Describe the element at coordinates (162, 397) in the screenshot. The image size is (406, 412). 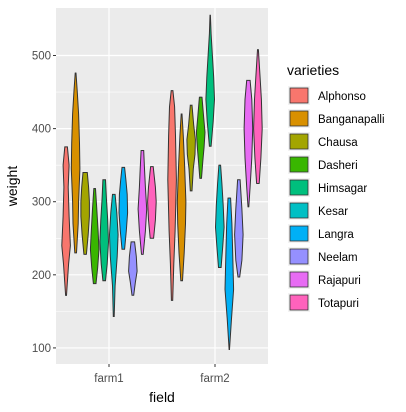
I see `x-axis-title: field` at that location.